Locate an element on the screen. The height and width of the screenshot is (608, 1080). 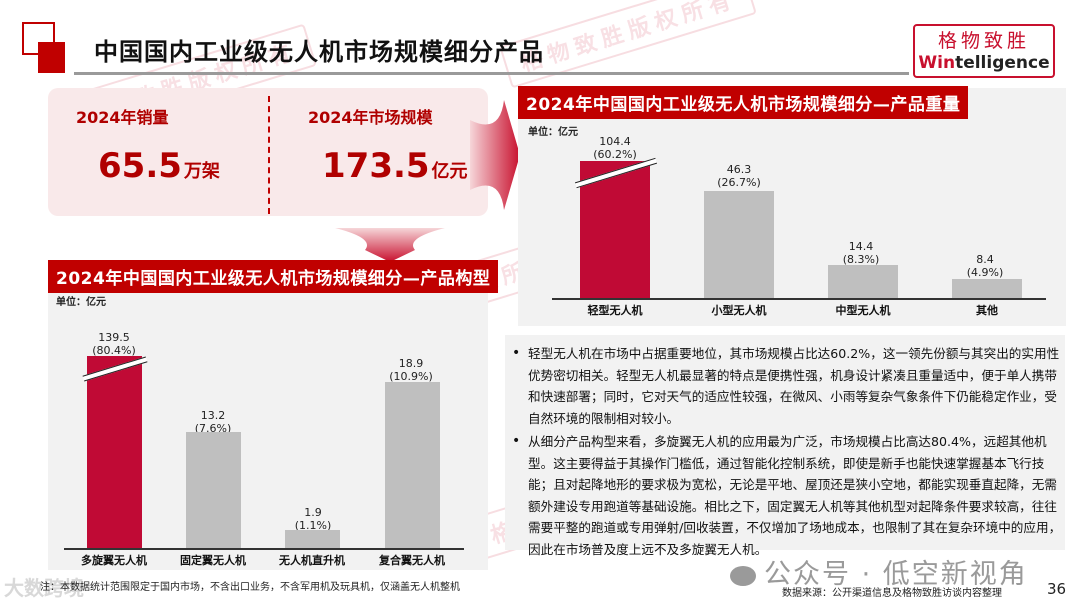
bar-value-label: 18.9 (10.9%) is located at coordinates (411, 370).